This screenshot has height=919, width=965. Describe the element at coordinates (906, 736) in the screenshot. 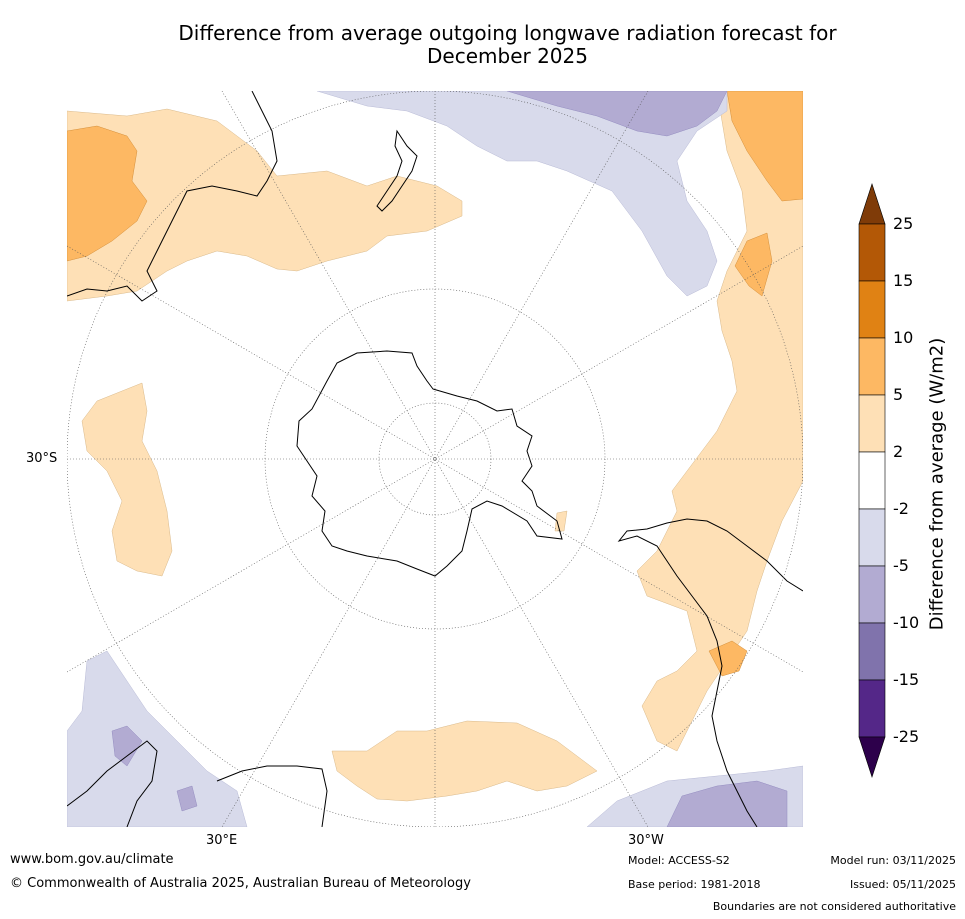

I see `colorbar-tick-label: -25` at that location.